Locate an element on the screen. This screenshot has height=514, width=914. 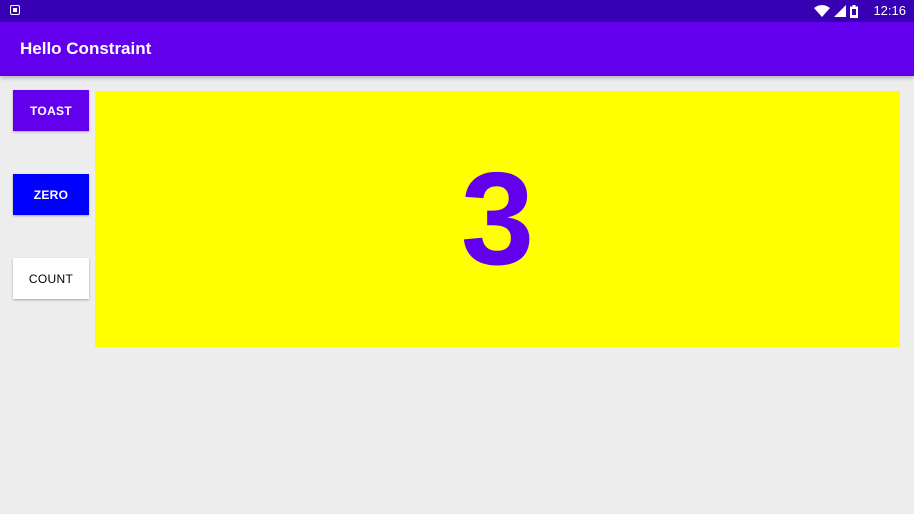
app-title: Hello Constraint is located at coordinates (86, 48).